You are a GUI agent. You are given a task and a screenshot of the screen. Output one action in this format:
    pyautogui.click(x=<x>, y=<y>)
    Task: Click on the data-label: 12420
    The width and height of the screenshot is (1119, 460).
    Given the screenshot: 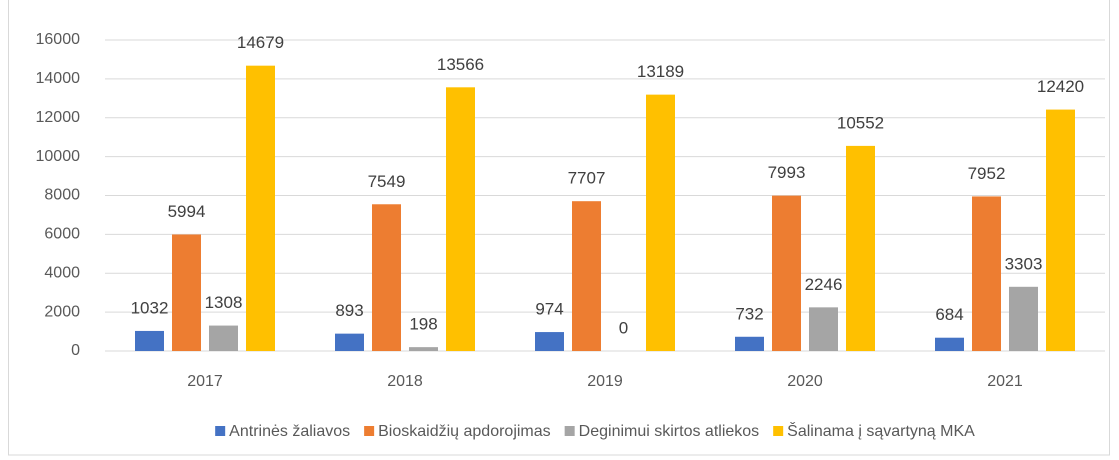 What is the action you would take?
    pyautogui.click(x=1060, y=86)
    